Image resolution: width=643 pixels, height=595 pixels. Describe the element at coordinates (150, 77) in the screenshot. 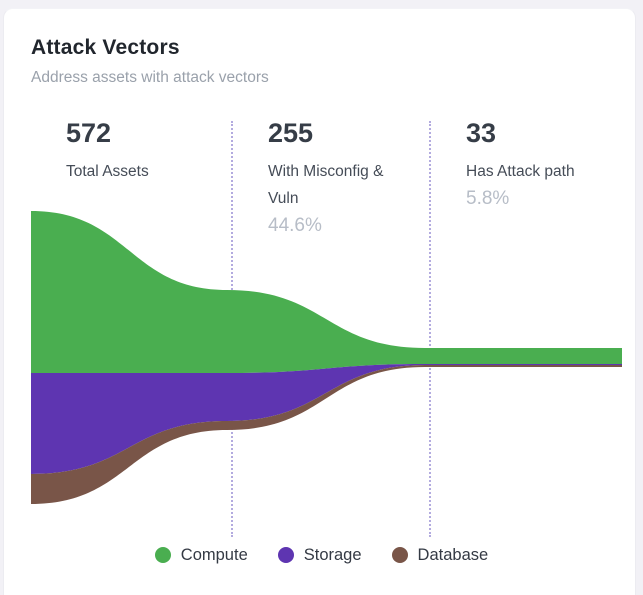

I see `page-subtitle: Address assets with attack vectors` at that location.